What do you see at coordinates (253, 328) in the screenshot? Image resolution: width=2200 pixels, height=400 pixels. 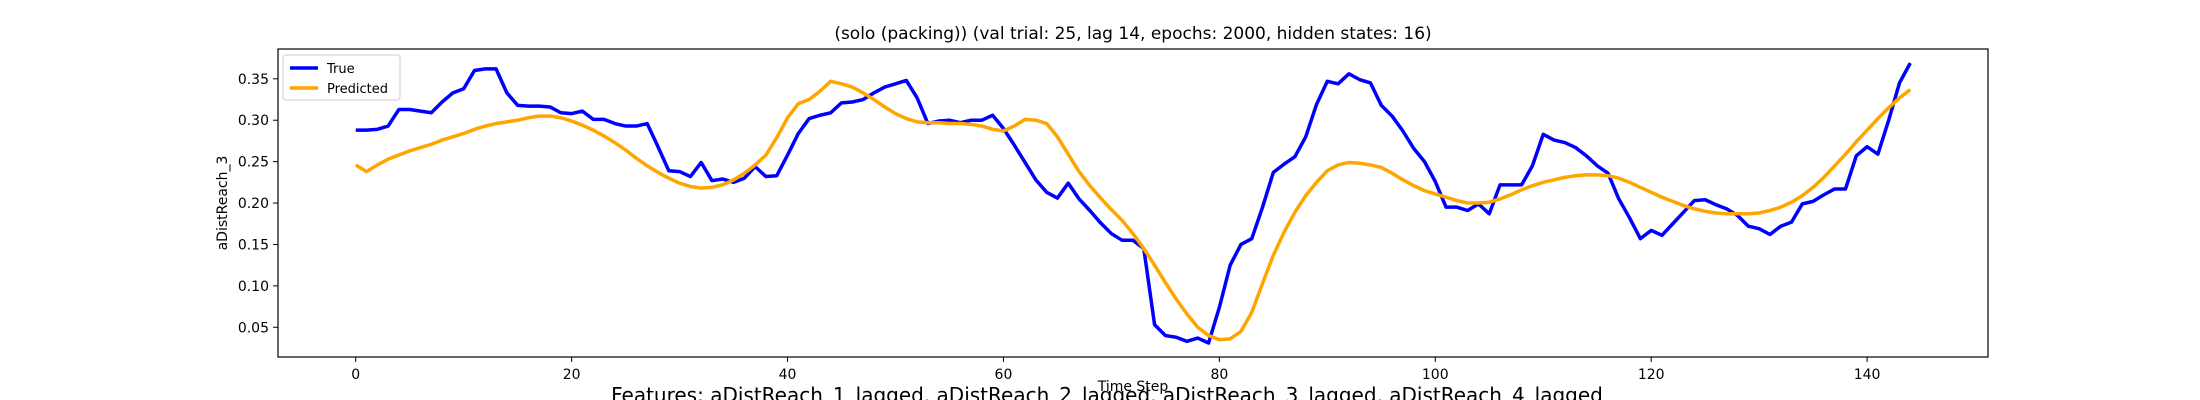 I see `y-tick-label: 0.05` at bounding box center [253, 328].